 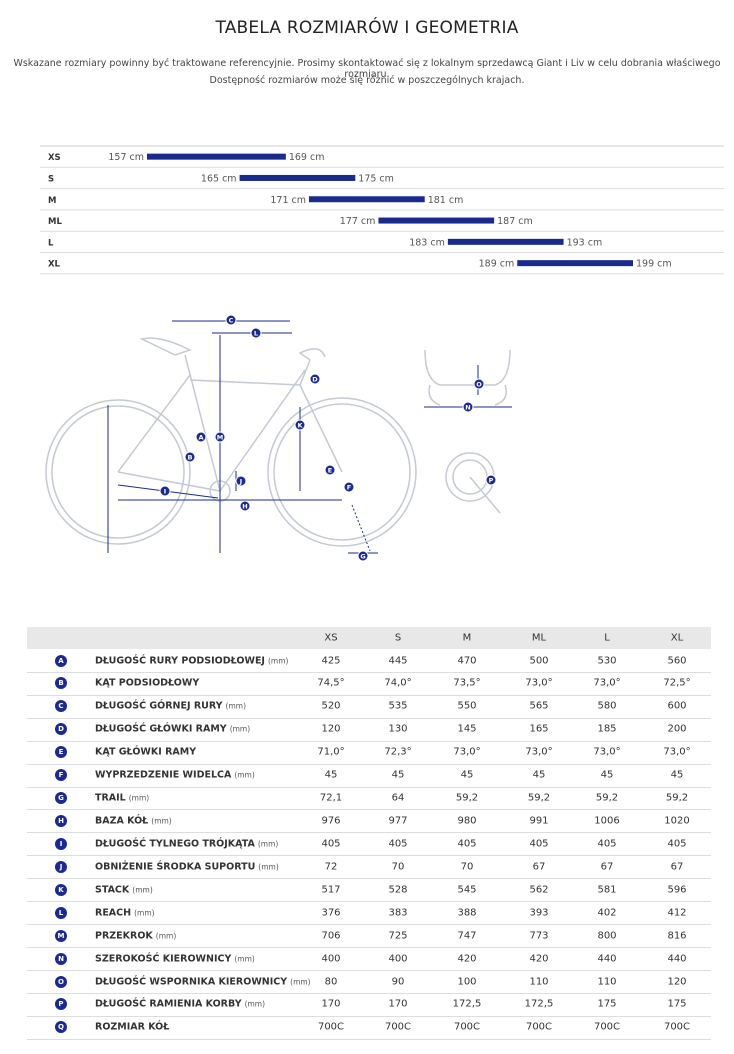 What do you see at coordinates (398, 867) in the screenshot?
I see `value-cell: 70` at bounding box center [398, 867].